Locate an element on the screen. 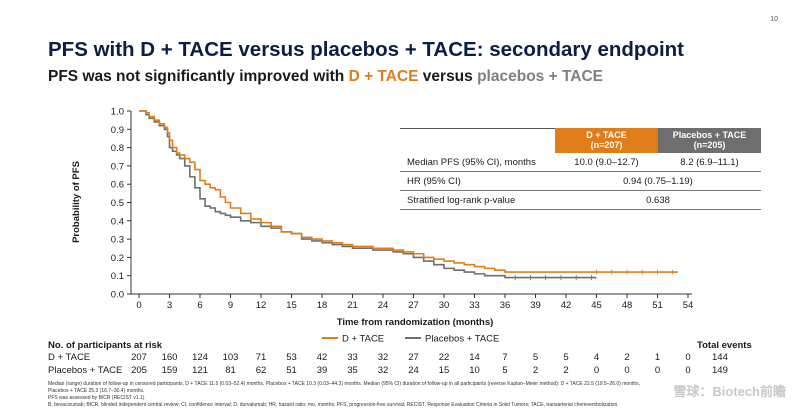  y-tick-label: 0.5 is located at coordinates (117, 203).